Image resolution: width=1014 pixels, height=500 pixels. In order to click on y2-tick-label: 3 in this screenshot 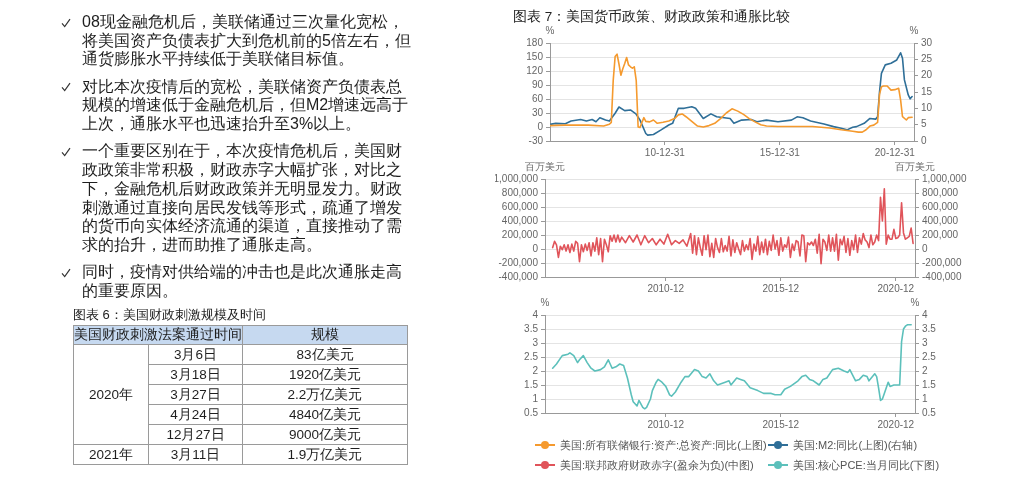, I will do `click(925, 342)`.